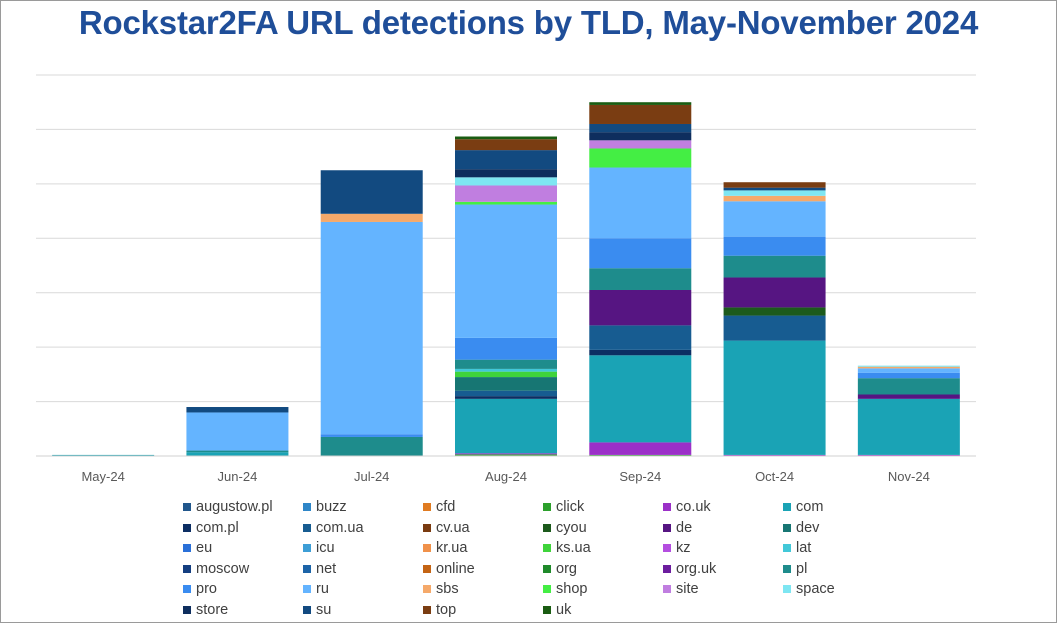  What do you see at coordinates (684, 527) in the screenshot?
I see `legend-label: de` at bounding box center [684, 527].